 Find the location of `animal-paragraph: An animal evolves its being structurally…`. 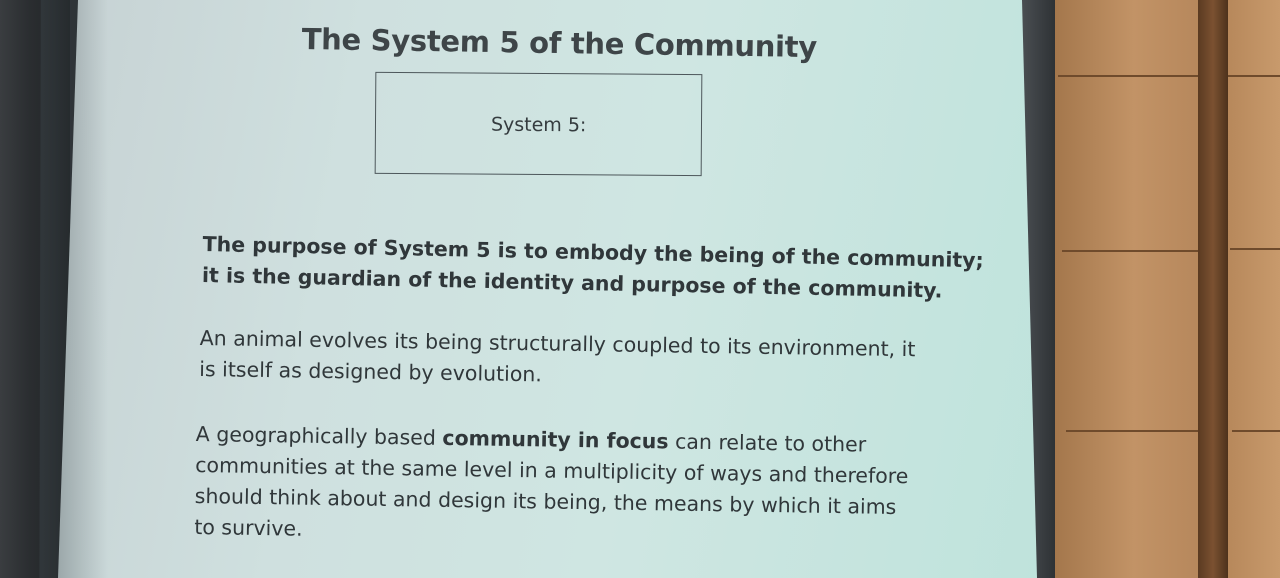

animal-paragraph: An animal evolves its being structurally… is located at coordinates (557, 359).